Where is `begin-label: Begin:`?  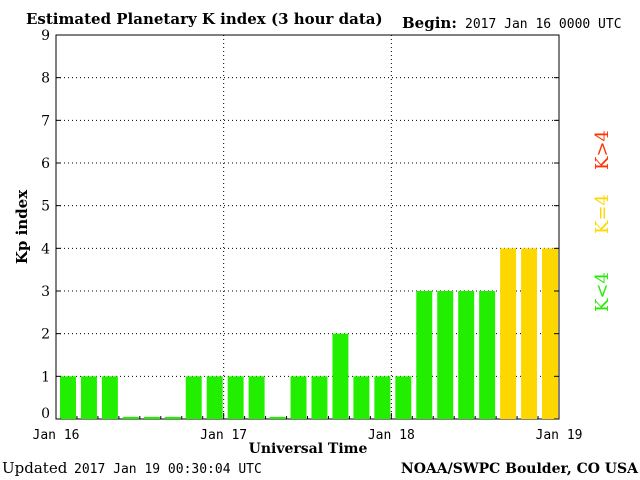 begin-label: Begin: is located at coordinates (429, 23).